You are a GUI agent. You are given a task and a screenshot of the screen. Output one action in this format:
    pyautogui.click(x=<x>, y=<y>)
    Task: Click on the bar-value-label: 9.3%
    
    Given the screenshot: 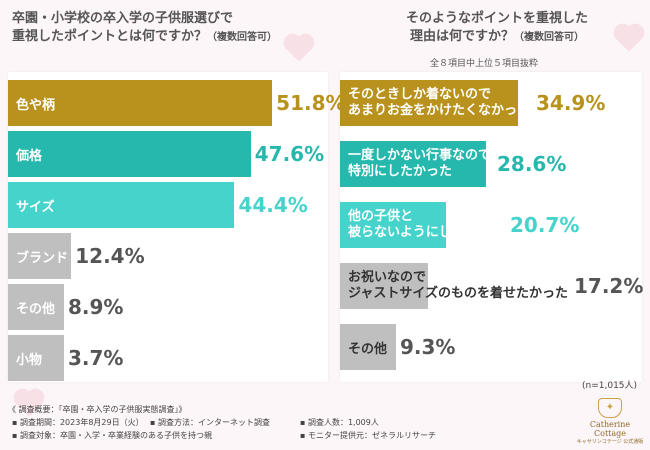 What is the action you would take?
    pyautogui.click(x=428, y=347)
    